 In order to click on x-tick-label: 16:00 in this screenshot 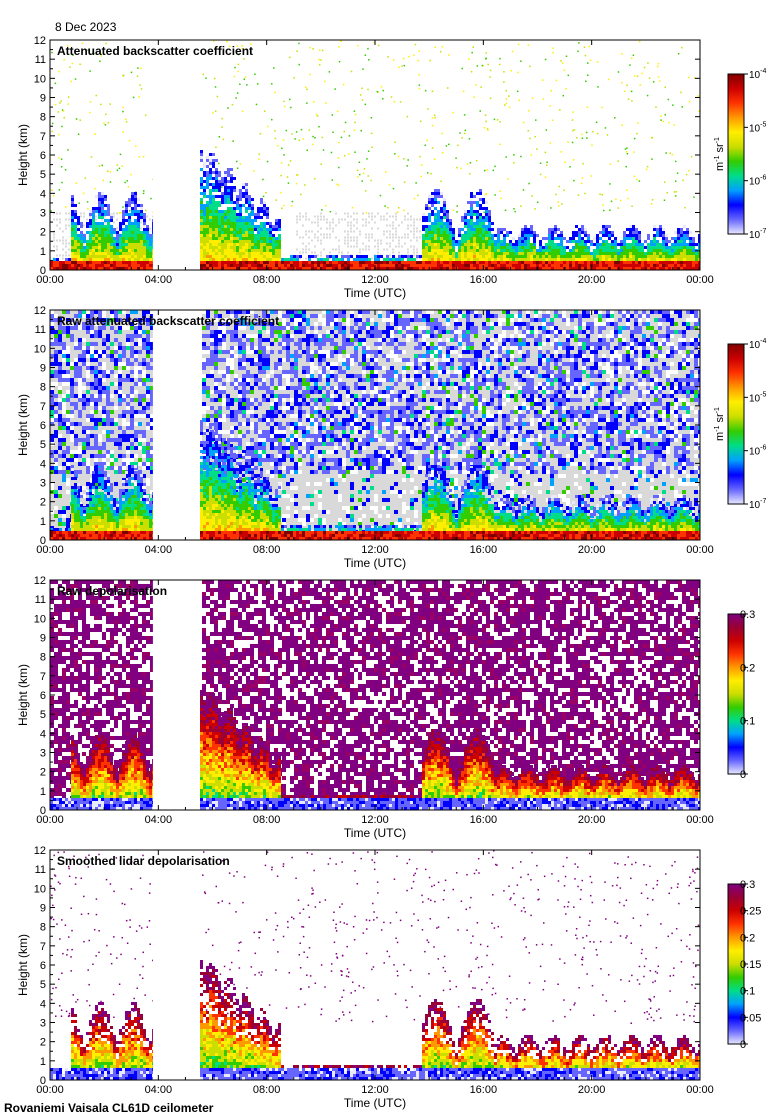, I will do `click(484, 550)`.